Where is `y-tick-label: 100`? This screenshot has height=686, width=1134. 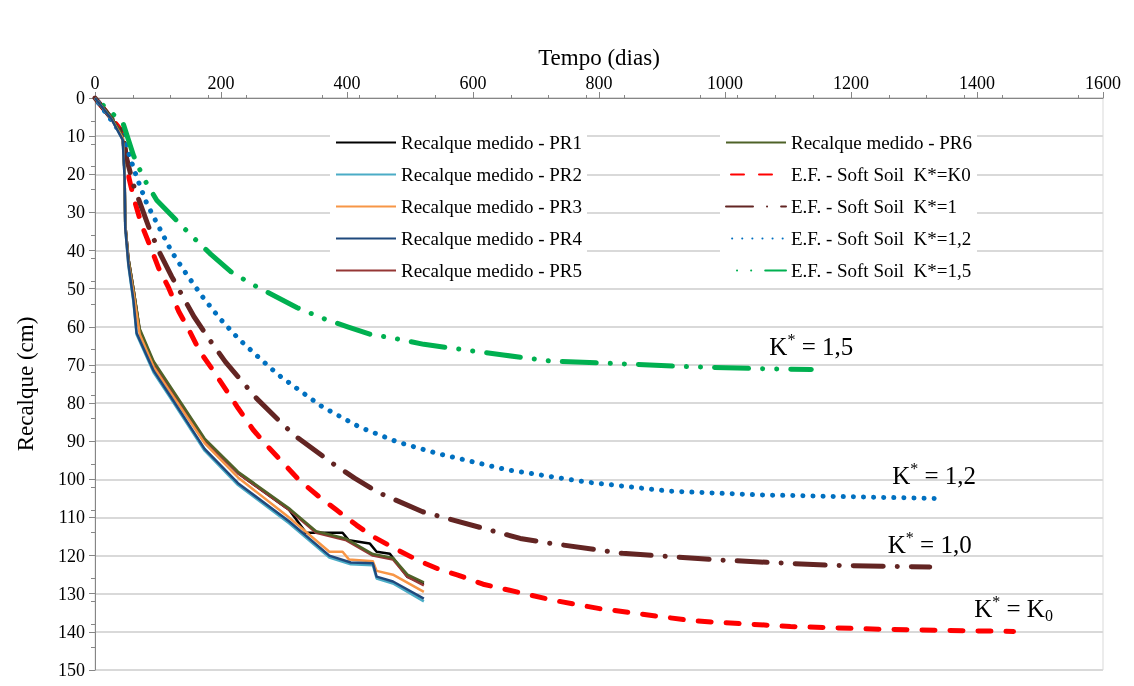
y-tick-label: 100 is located at coordinates (71, 479).